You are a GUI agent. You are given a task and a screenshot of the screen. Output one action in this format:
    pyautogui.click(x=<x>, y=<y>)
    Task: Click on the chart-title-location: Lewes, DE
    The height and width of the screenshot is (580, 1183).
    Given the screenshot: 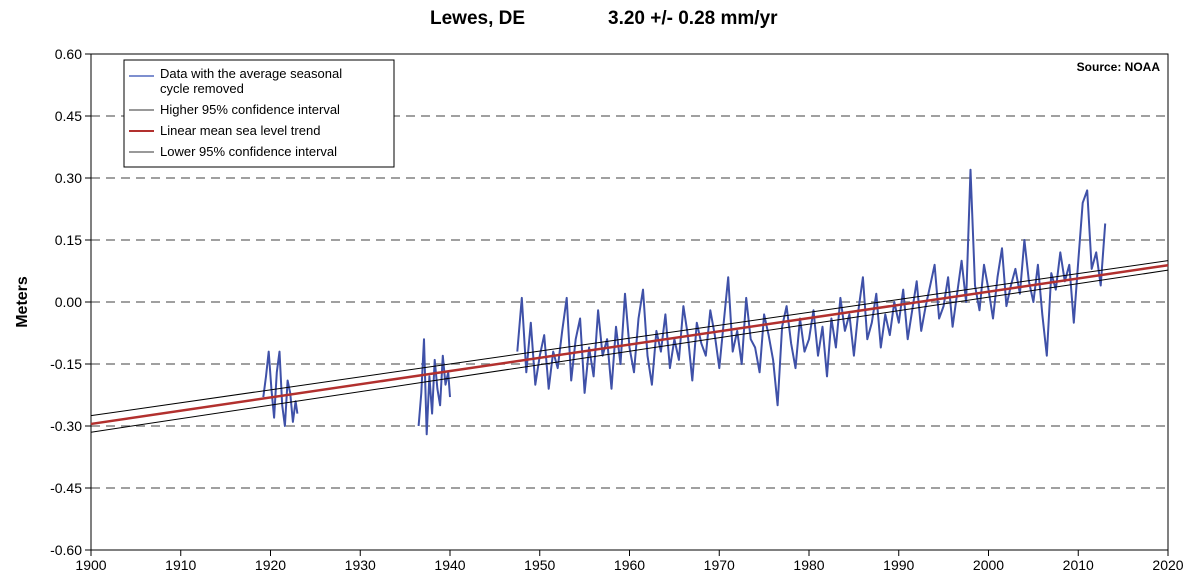 What is the action you would take?
    pyautogui.click(x=477, y=18)
    